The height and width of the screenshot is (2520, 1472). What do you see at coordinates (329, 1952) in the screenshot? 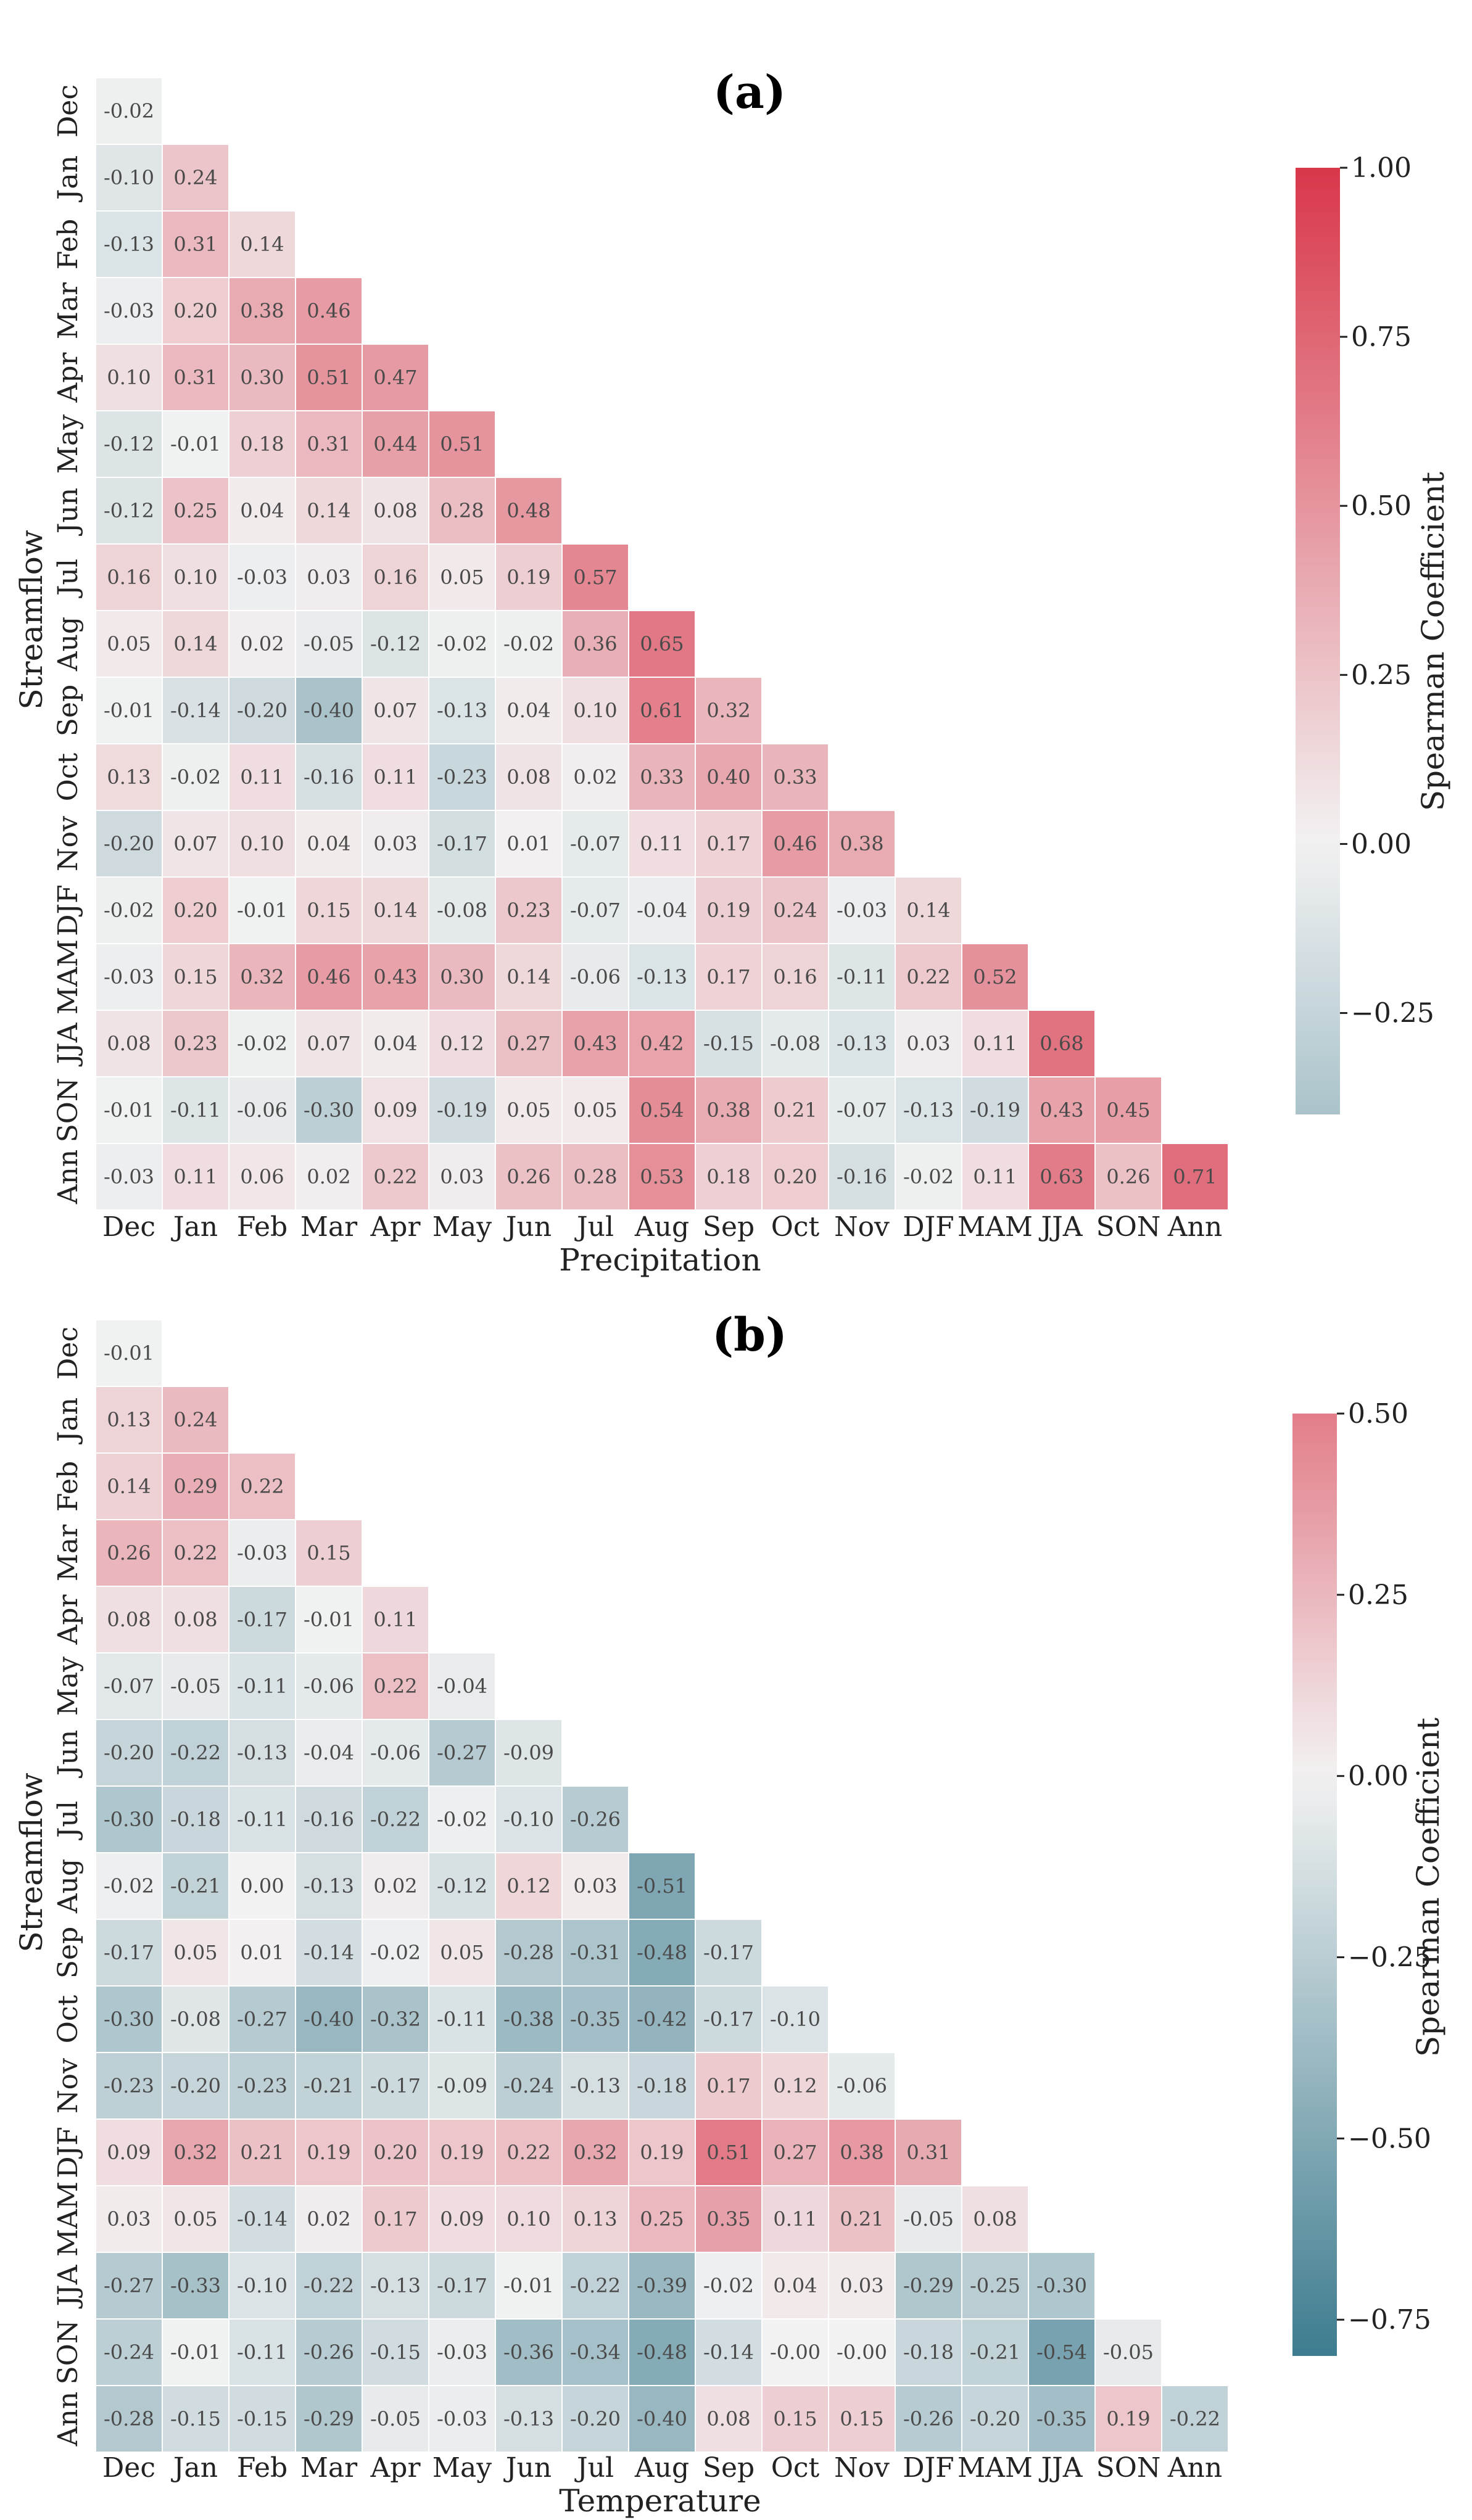
I see `heatmap-cell-label: -0.14` at bounding box center [329, 1952].